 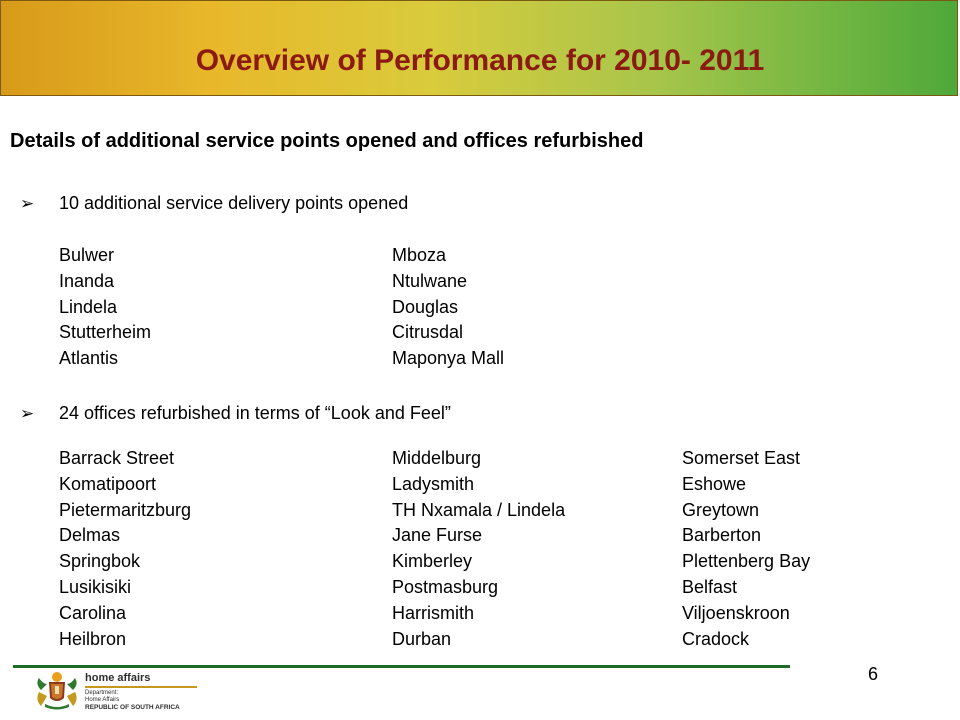 I want to click on logo-divider, so click(x=141, y=687).